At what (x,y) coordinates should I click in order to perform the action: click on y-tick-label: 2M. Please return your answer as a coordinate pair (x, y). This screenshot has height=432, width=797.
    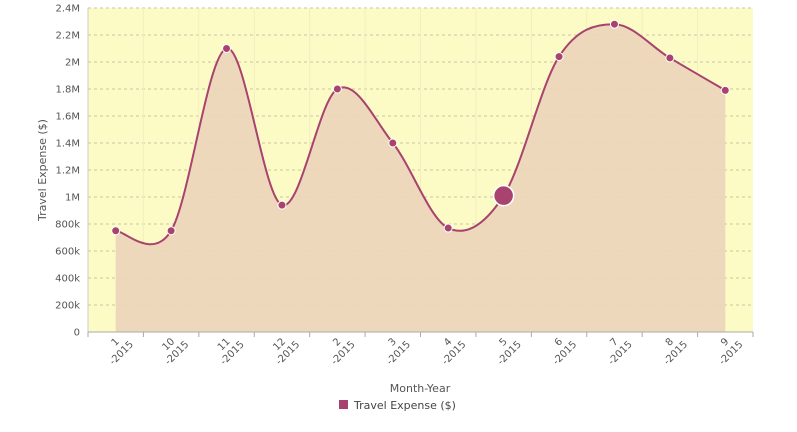
    Looking at the image, I should click on (72, 63).